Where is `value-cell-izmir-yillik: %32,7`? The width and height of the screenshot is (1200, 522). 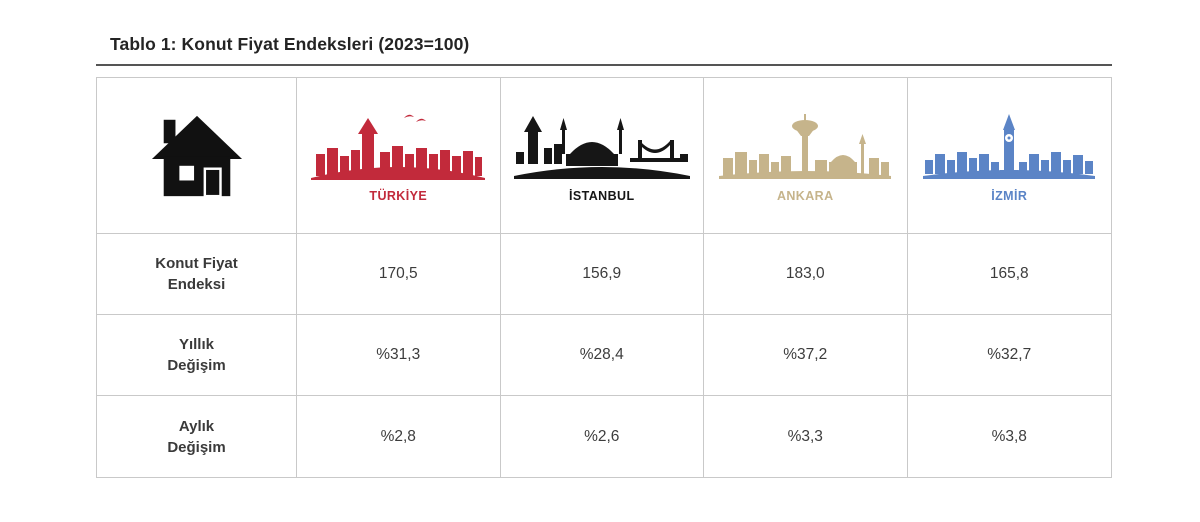
value-cell-izmir-yillik: %32,7 is located at coordinates (1009, 355).